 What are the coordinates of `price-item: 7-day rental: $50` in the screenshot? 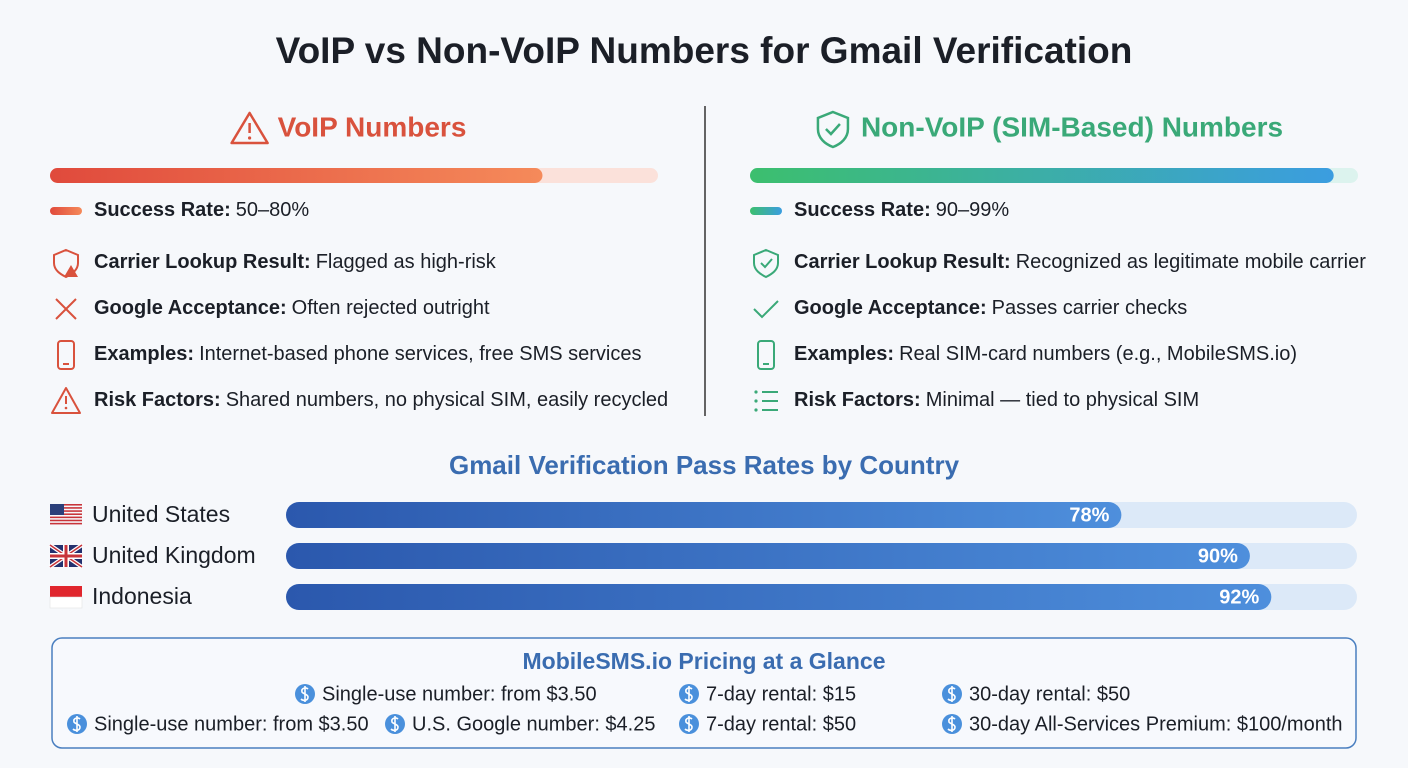 It's located at (781, 724).